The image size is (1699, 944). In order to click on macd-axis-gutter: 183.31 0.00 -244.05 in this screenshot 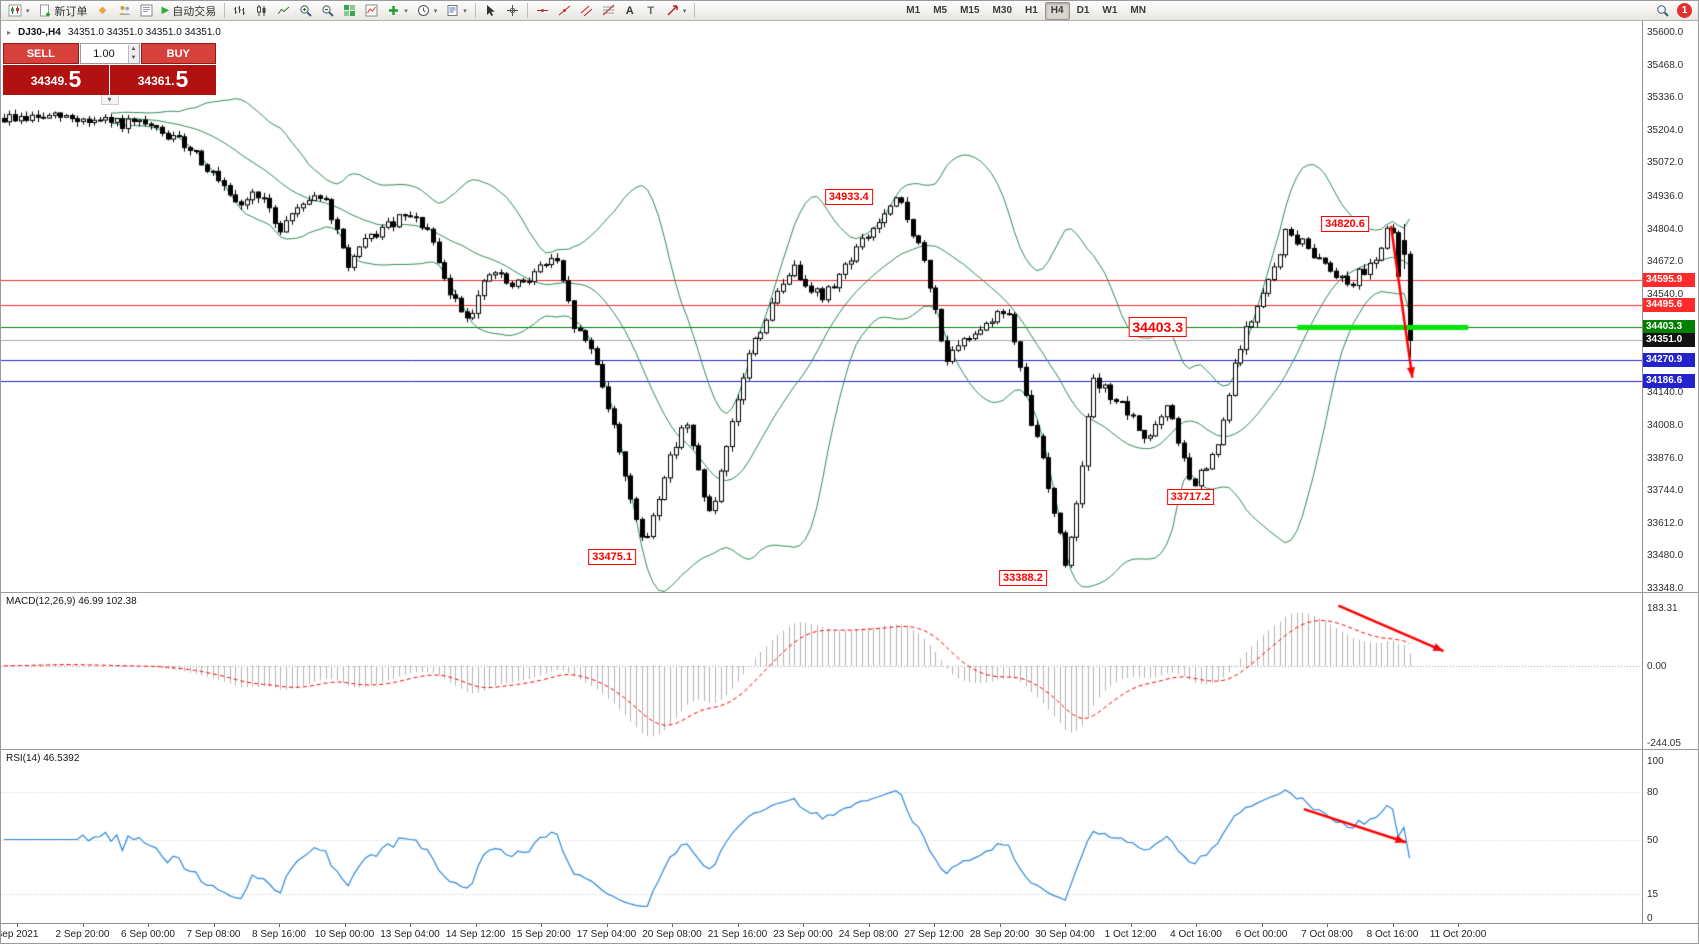, I will do `click(1670, 671)`.